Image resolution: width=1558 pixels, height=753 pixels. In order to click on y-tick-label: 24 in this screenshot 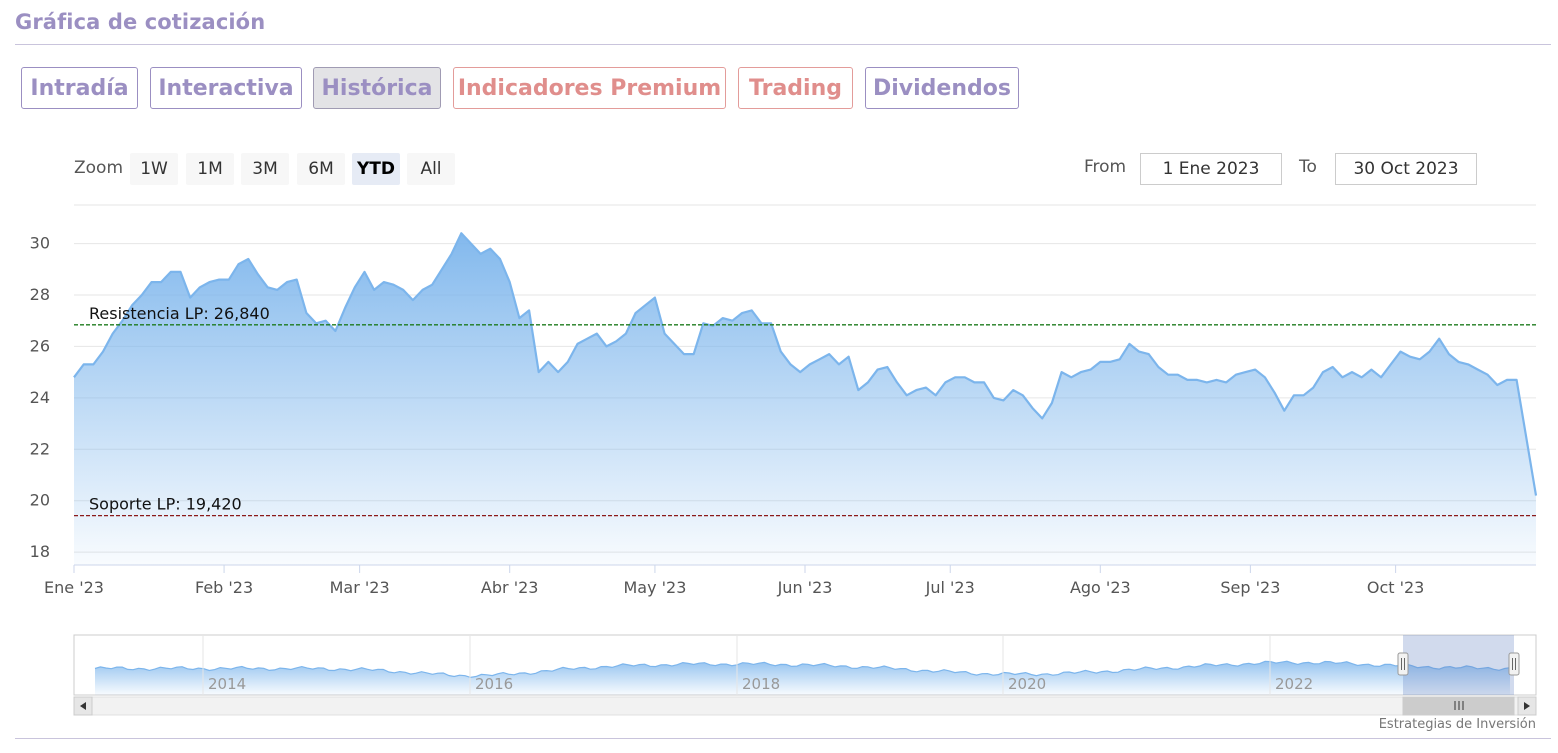, I will do `click(40, 397)`.